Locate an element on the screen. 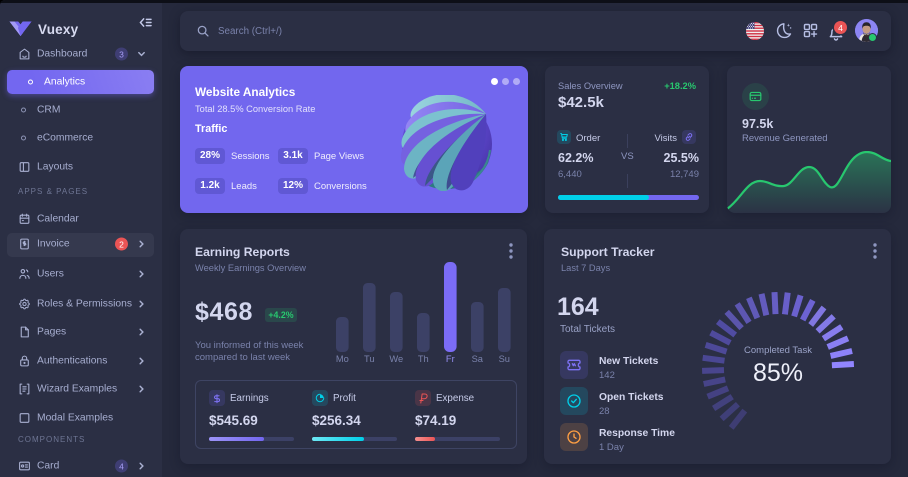 This screenshot has height=477, width=908. svg-text: Fr is located at coordinates (450, 359).